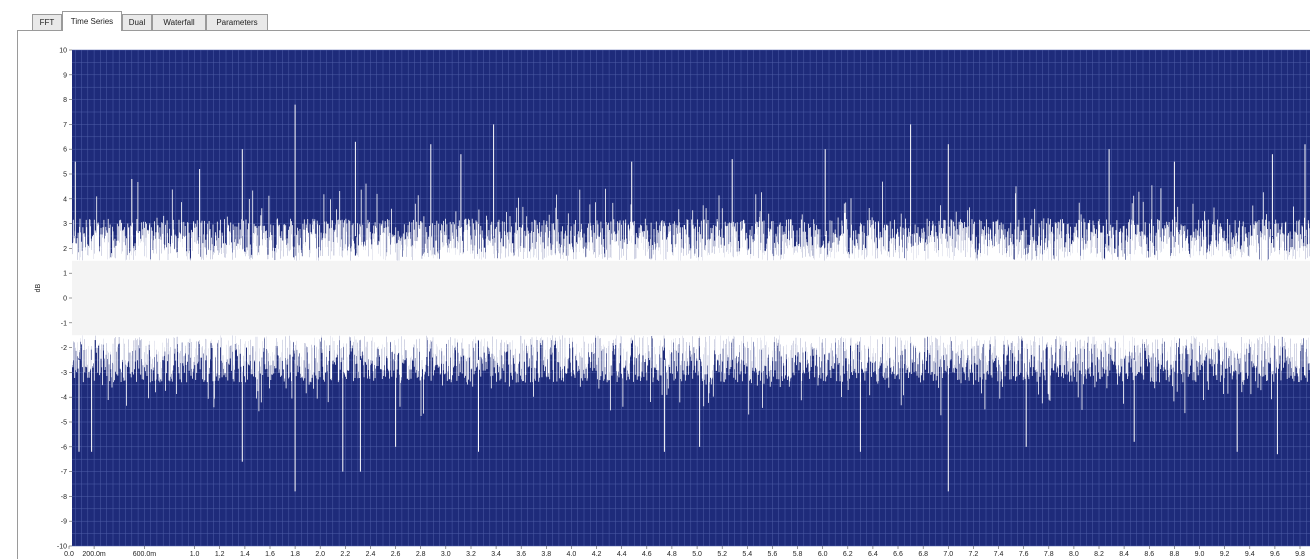  What do you see at coordinates (65, 75) in the screenshot?
I see `y-tick-label: 9` at bounding box center [65, 75].